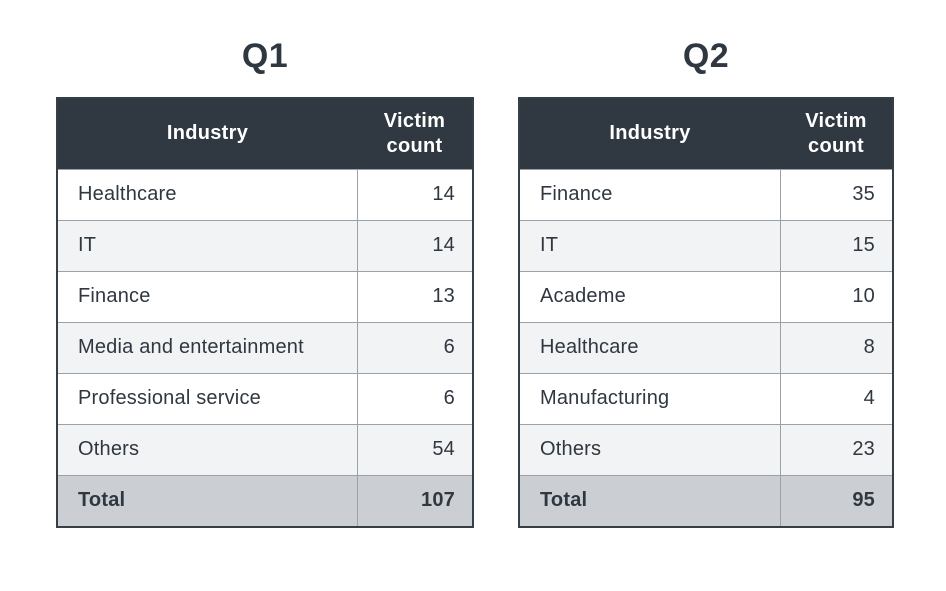  What do you see at coordinates (265, 56) in the screenshot?
I see `q1-title: Q1` at bounding box center [265, 56].